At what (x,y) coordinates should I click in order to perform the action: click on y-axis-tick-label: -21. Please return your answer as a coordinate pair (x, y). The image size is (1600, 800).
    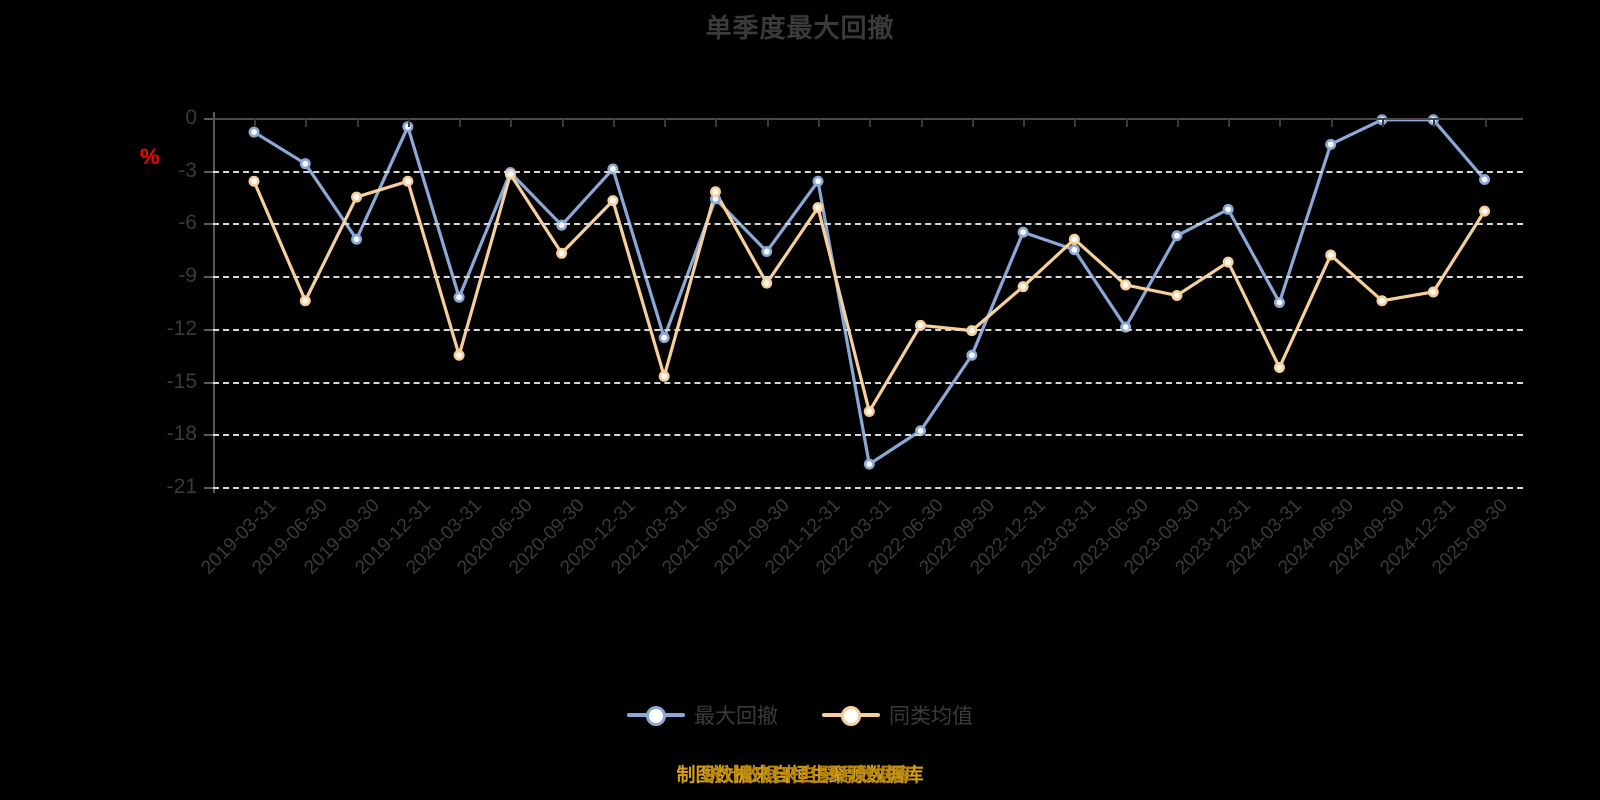
    Looking at the image, I should click on (181, 486).